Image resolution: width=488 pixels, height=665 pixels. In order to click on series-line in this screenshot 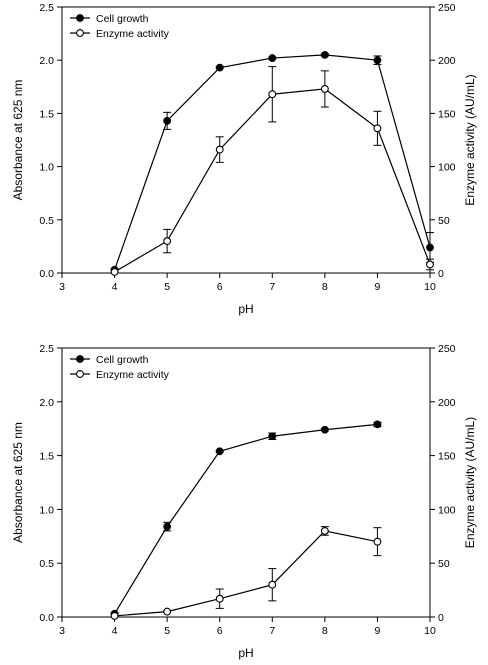, I will do `click(246, 573)`.